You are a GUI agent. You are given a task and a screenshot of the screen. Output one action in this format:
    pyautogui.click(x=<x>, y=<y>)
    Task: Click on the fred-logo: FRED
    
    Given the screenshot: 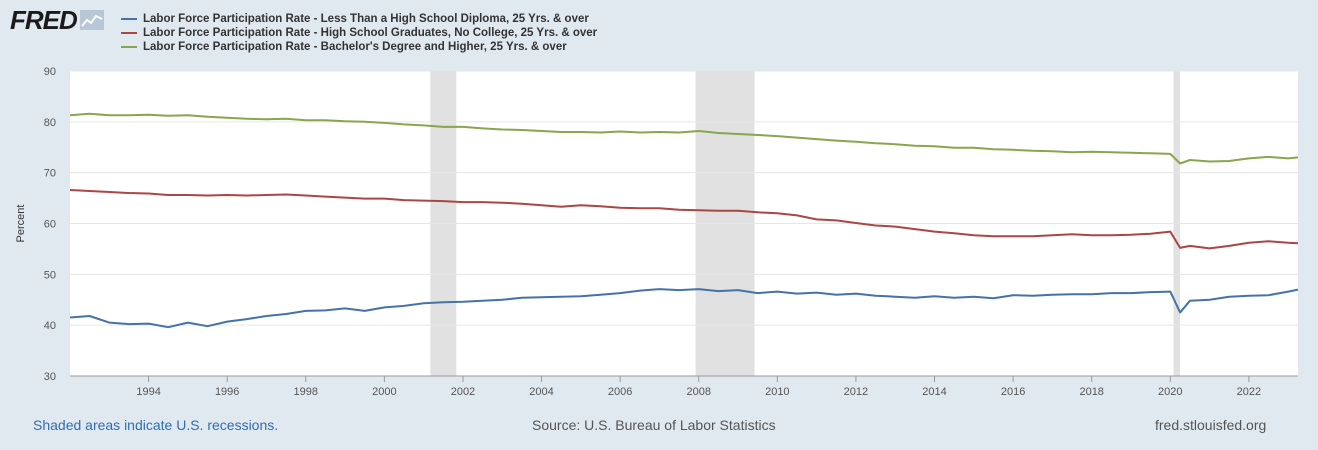 What is the action you would take?
    pyautogui.click(x=57, y=20)
    